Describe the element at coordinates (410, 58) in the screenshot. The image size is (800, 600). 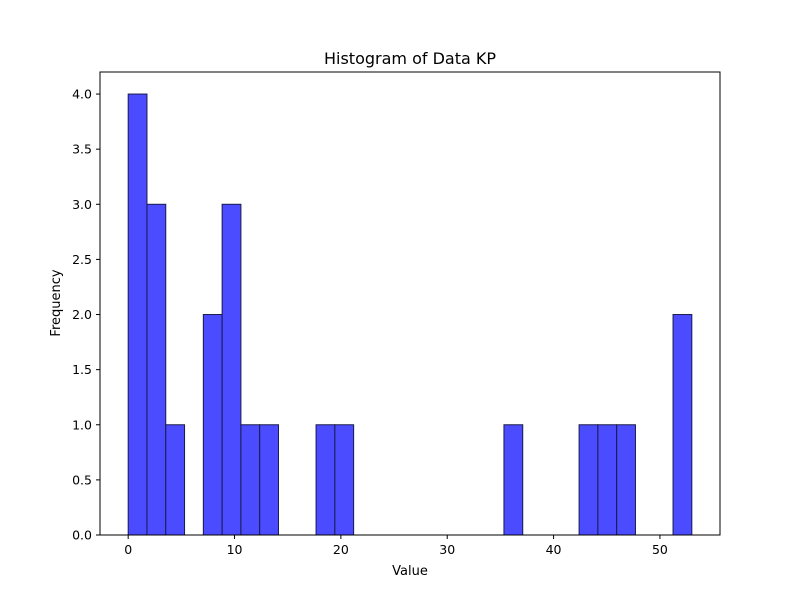
I see `chart-title: Histogram of Data KP` at that location.